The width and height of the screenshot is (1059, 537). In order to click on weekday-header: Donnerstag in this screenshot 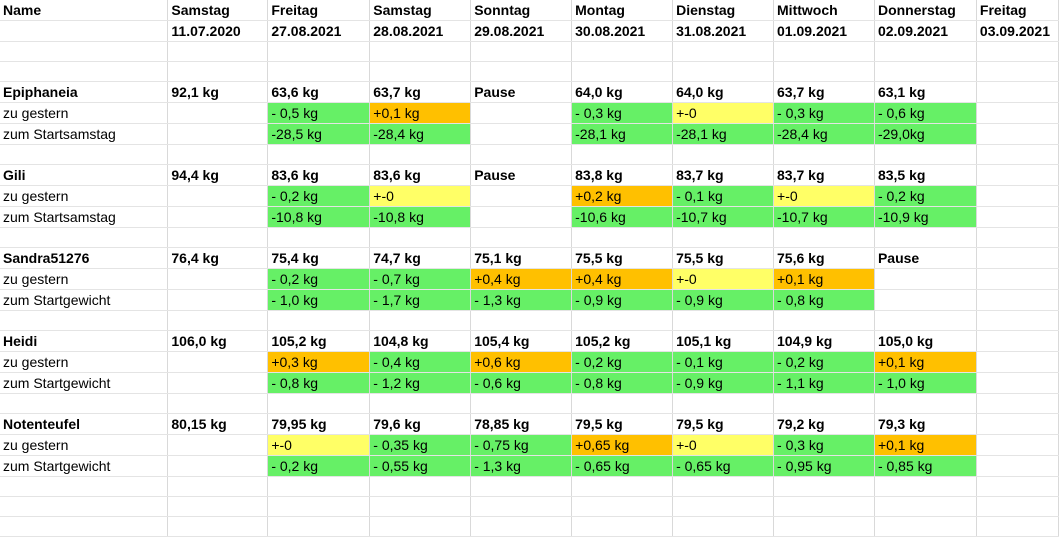, I will do `click(925, 10)`.